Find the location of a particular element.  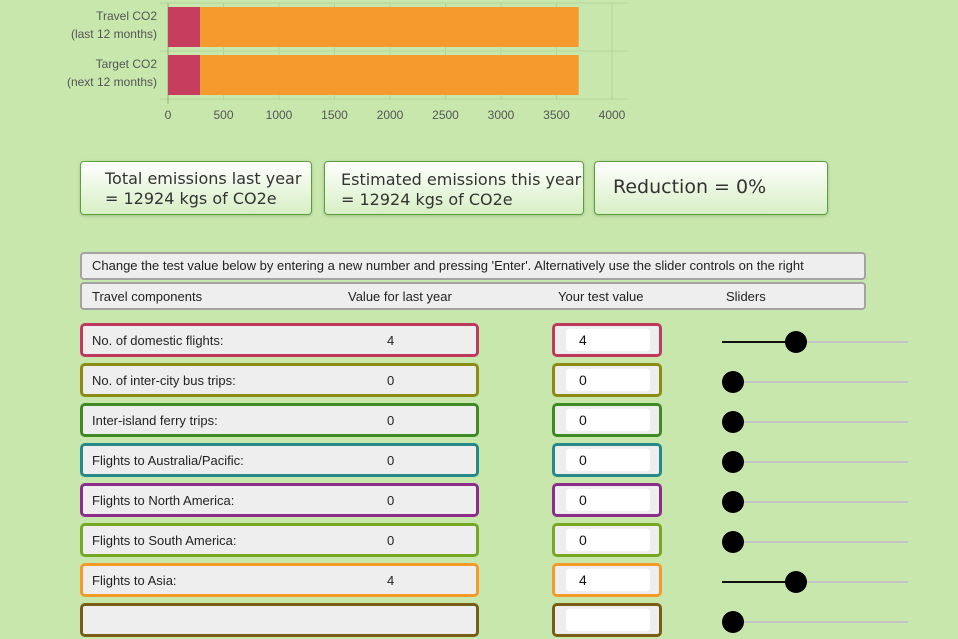

chart-tick-label: 3500 is located at coordinates (556, 115).